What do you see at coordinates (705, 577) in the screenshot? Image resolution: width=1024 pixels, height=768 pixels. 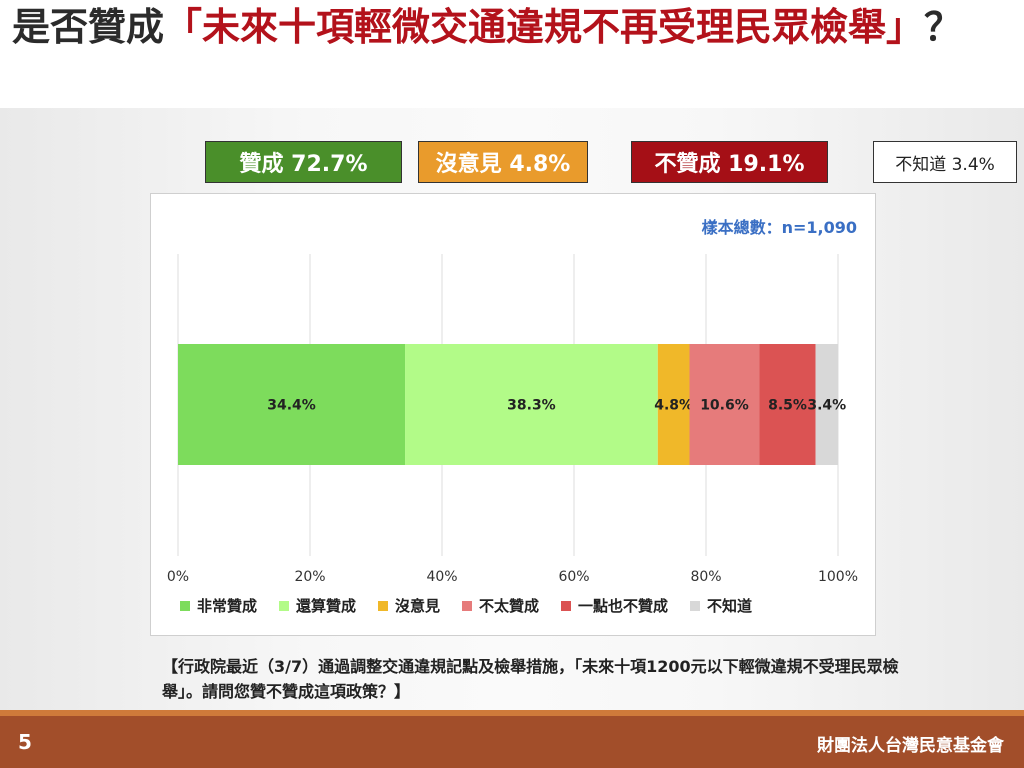 I see `x-tick-label: 80%` at bounding box center [705, 577].